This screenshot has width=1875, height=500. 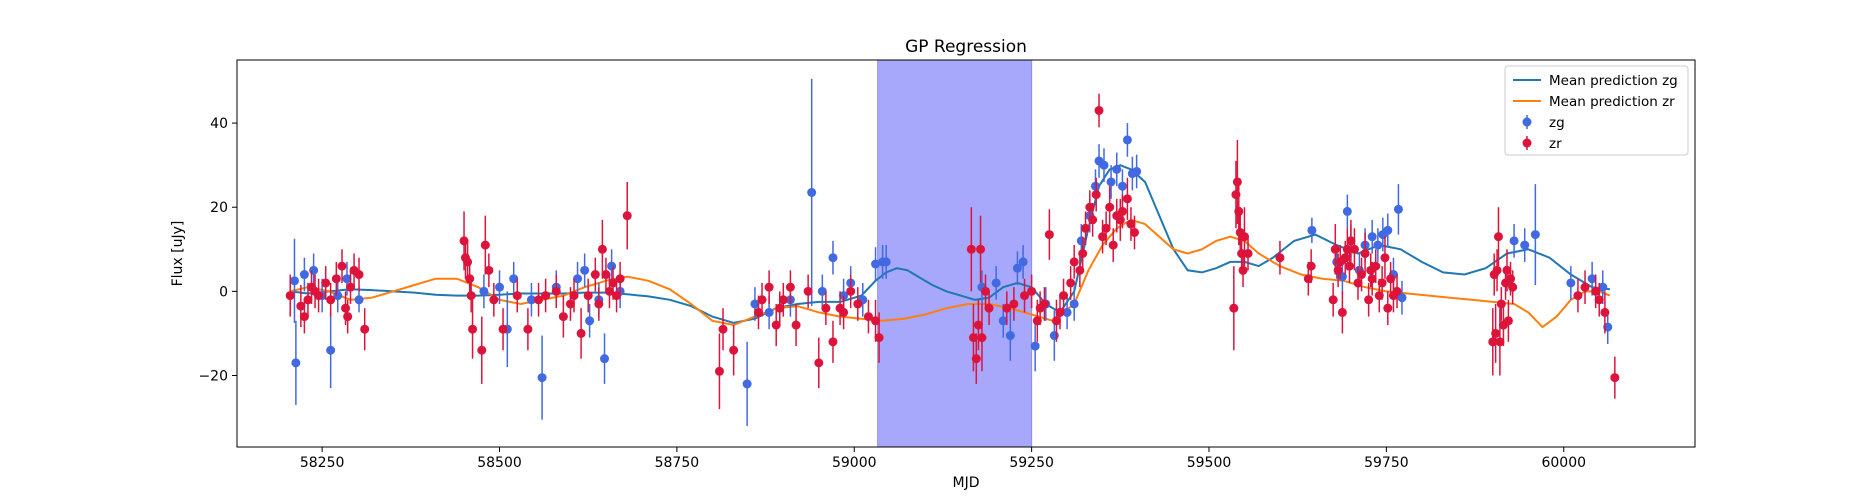 I want to click on legend-label-zg-points: zg, so click(x=1557, y=123).